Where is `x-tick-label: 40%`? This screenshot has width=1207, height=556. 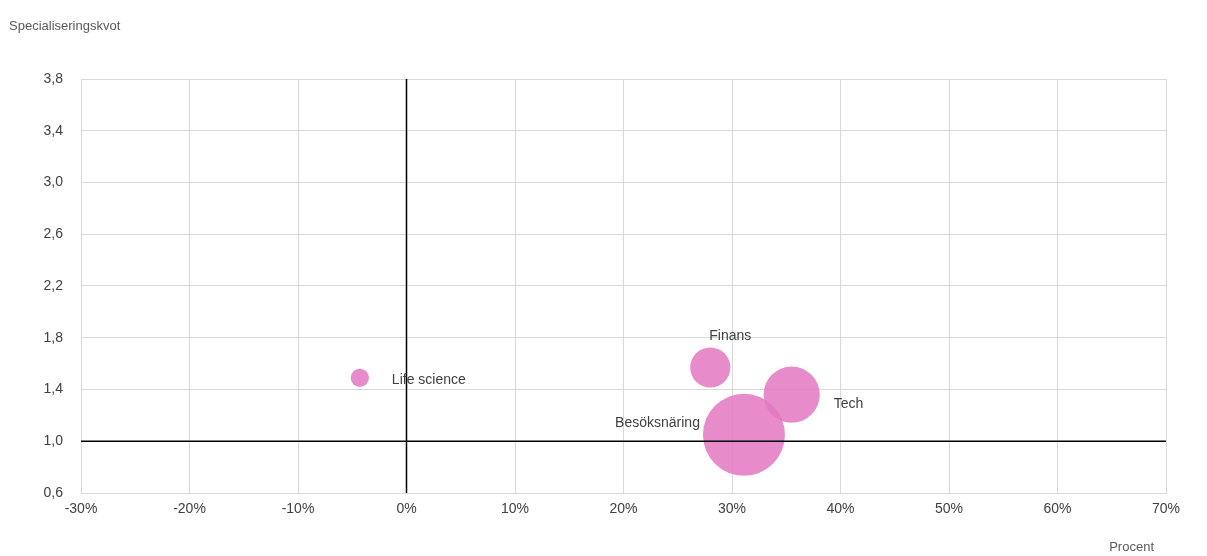
x-tick-label: 40% is located at coordinates (840, 508).